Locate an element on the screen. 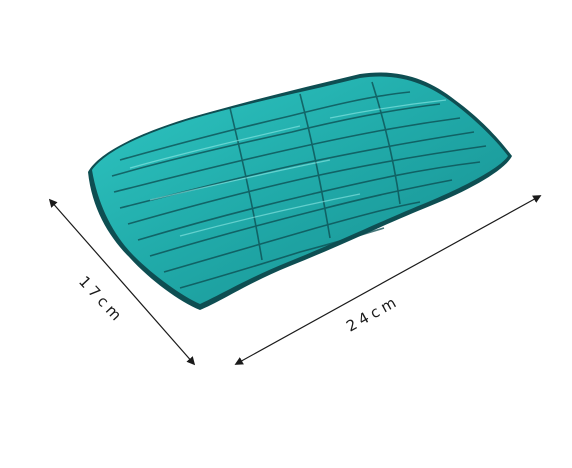 The height and width of the screenshot is (468, 572). depth-arrow is located at coordinates (122, 282).